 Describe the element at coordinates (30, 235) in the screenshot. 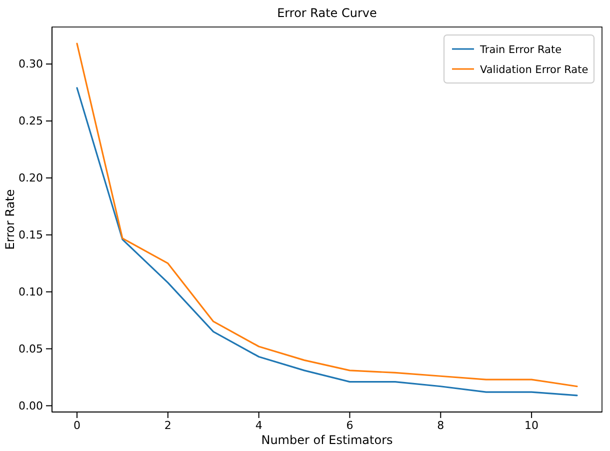

I see `y-tick-label: 0.15` at that location.